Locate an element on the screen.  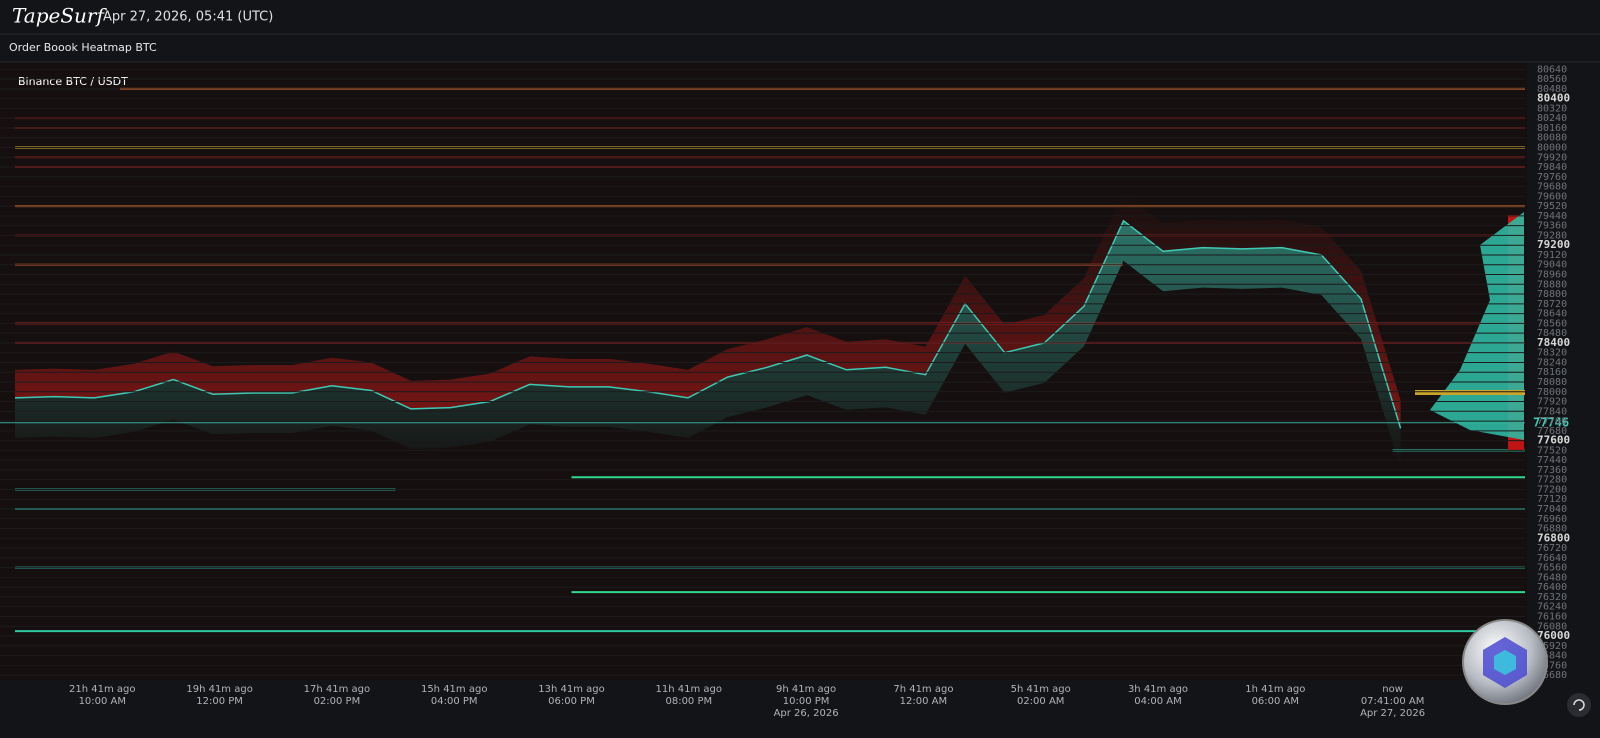
x-tick-label: 11h 41m ago is located at coordinates (689, 689).